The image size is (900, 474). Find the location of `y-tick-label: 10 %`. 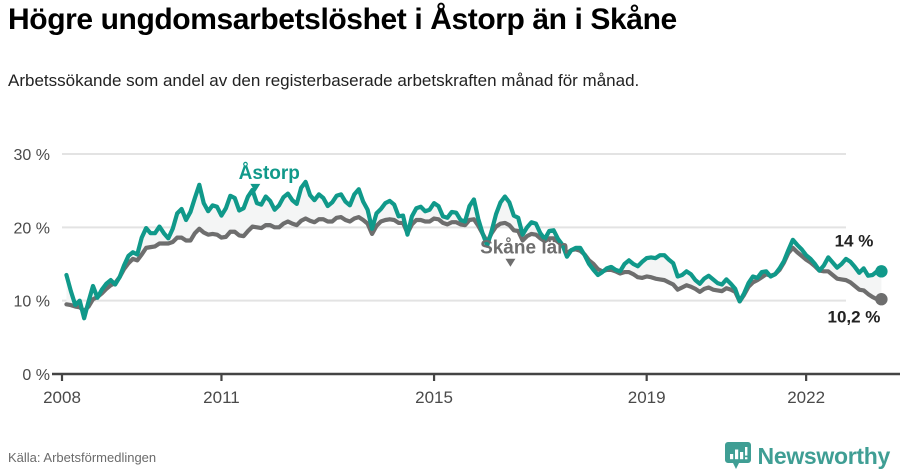

y-tick-label: 10 % is located at coordinates (32, 302).